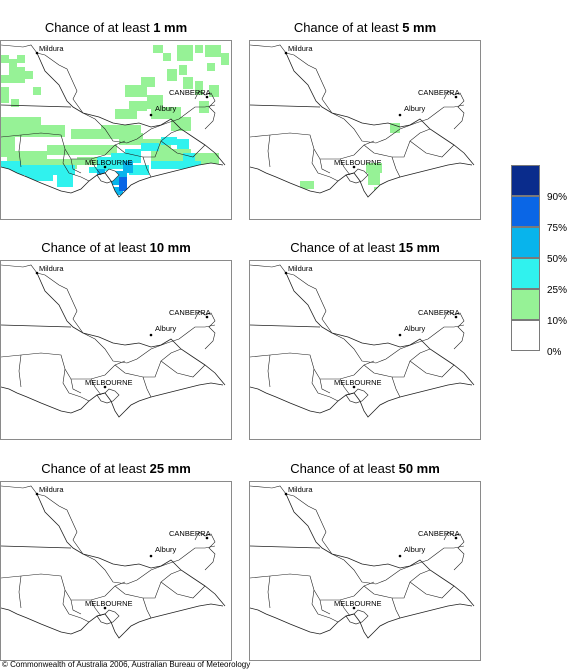  Describe the element at coordinates (116, 571) in the screenshot. I see `map-25mm: Mildura CANBERRA Albury MELBOURNE` at that location.